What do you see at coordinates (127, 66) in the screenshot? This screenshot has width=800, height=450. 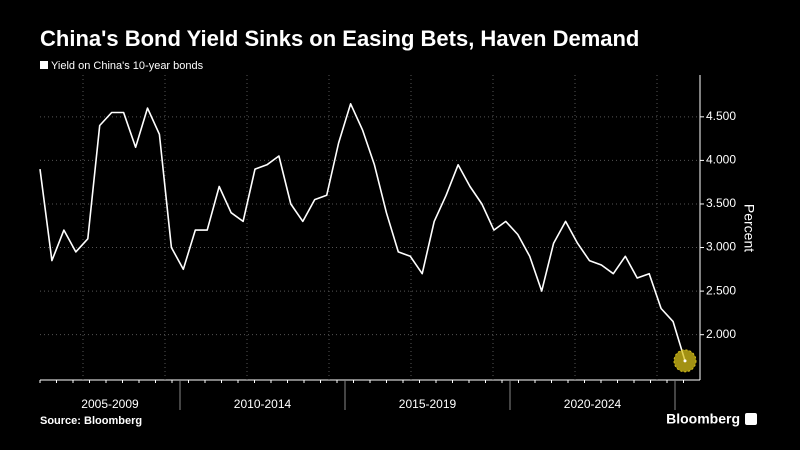 I see `legend-label: Yield on China's 10-year bonds` at bounding box center [127, 66].